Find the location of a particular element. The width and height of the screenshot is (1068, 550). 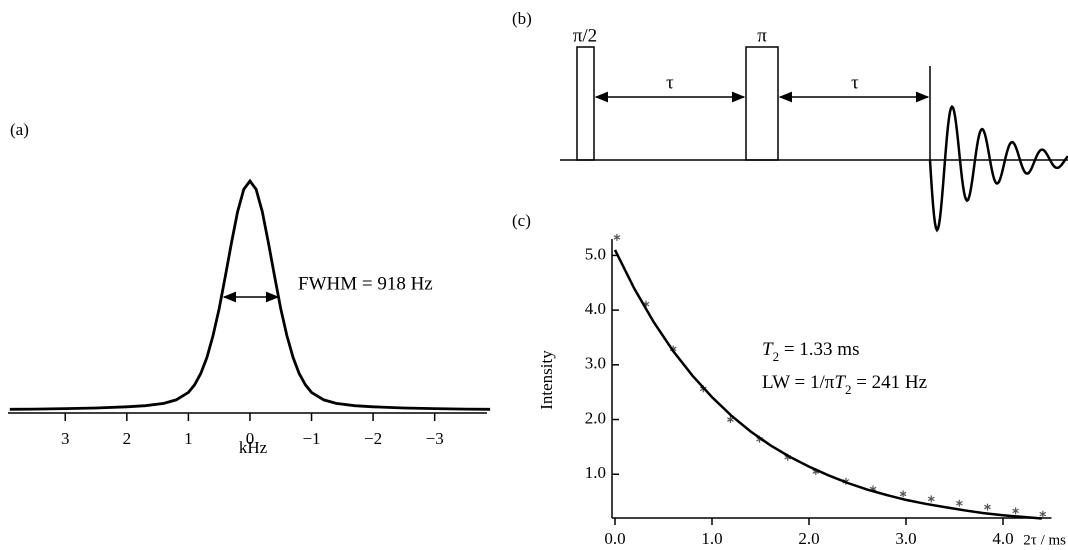

pulse-label: π is located at coordinates (762, 35).